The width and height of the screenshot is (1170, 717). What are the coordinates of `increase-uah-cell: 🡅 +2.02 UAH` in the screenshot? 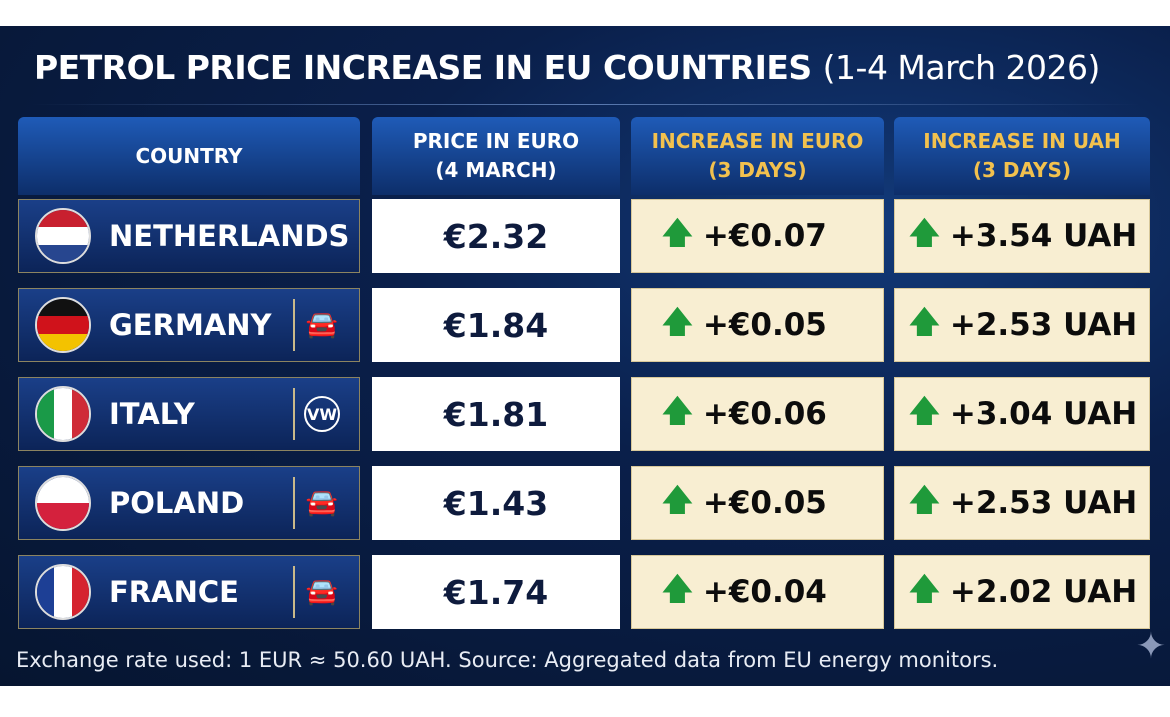 It's located at (1022, 592).